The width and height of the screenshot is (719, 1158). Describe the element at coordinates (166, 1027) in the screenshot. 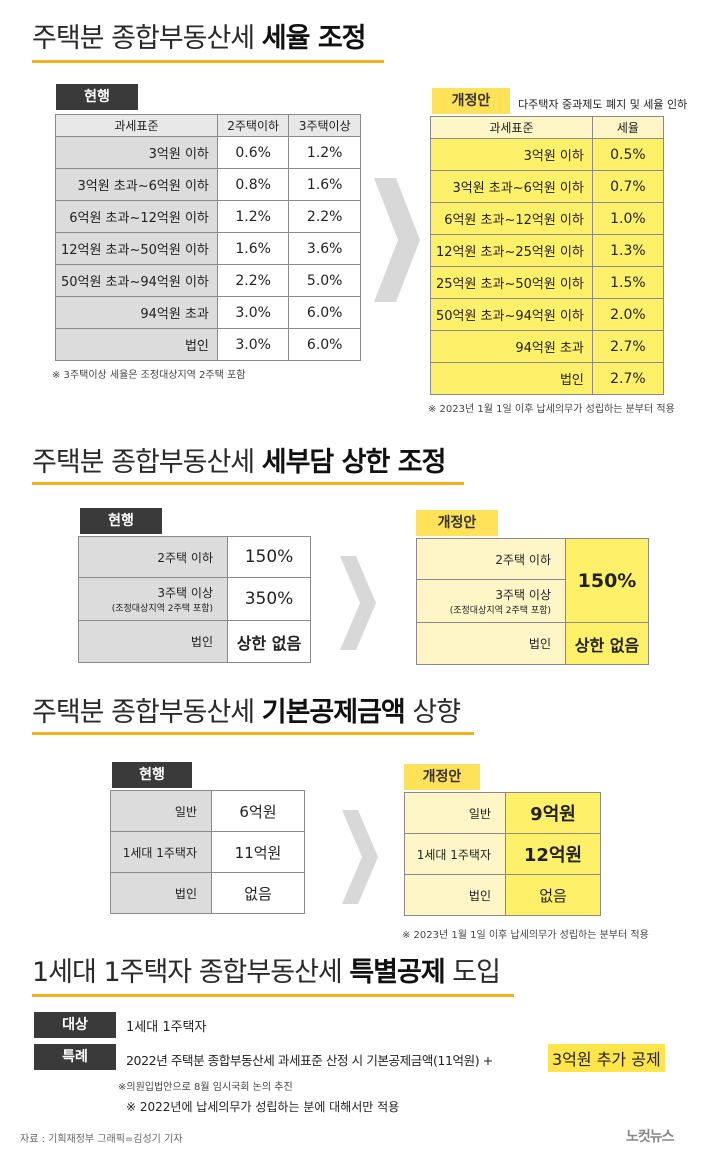

I see `sec4-target-text: 1세대 1주택자` at that location.